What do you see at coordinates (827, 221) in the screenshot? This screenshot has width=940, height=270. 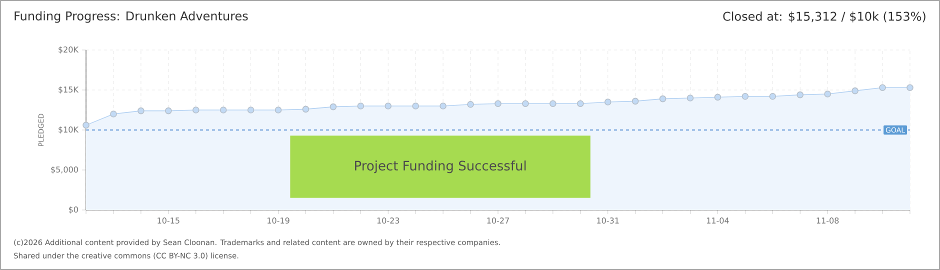 I see `x-tick-label: 11-08` at bounding box center [827, 221].